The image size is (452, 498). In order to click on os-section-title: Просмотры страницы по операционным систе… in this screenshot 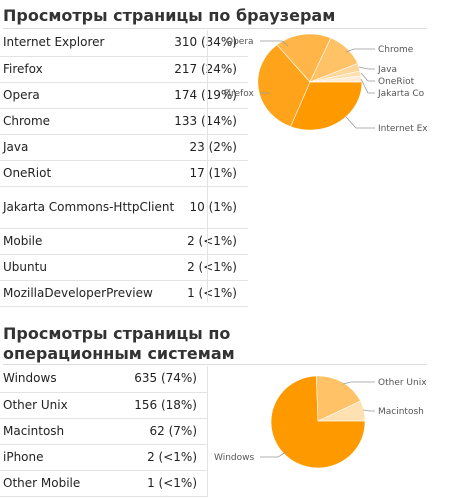, I will do `click(119, 343)`.